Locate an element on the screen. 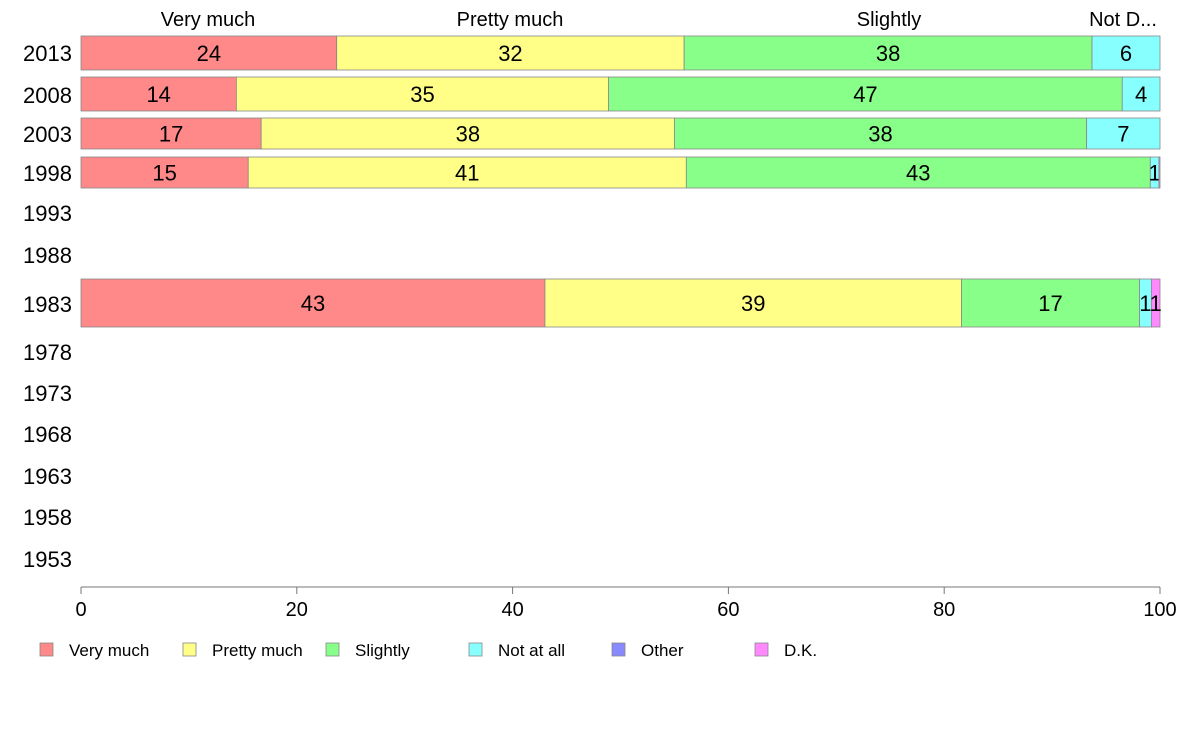 The width and height of the screenshot is (1188, 741). bar-segment-1998-pretty-much is located at coordinates (467, 172).